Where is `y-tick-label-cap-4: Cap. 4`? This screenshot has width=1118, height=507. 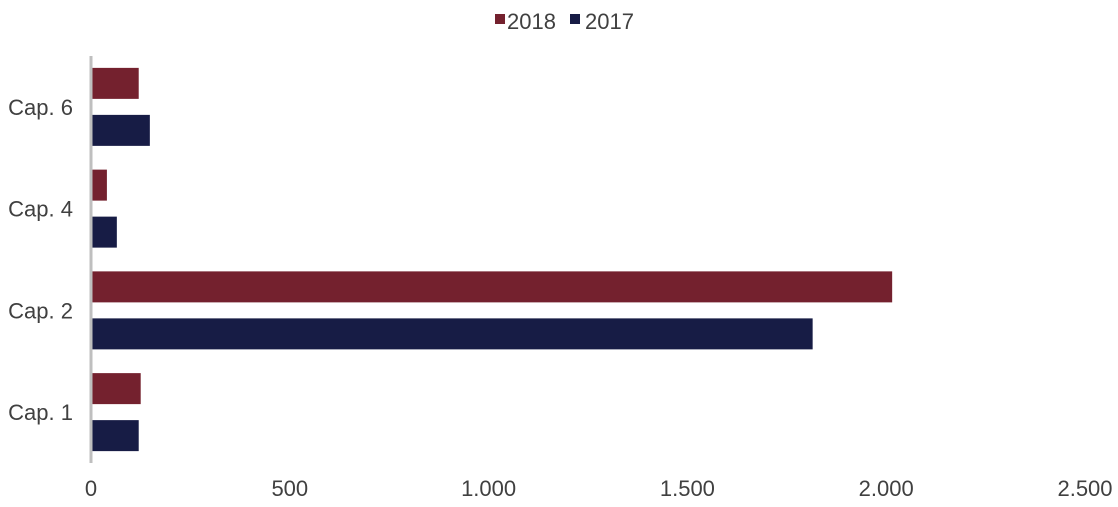 y-tick-label-cap-4: Cap. 4 is located at coordinates (40, 209).